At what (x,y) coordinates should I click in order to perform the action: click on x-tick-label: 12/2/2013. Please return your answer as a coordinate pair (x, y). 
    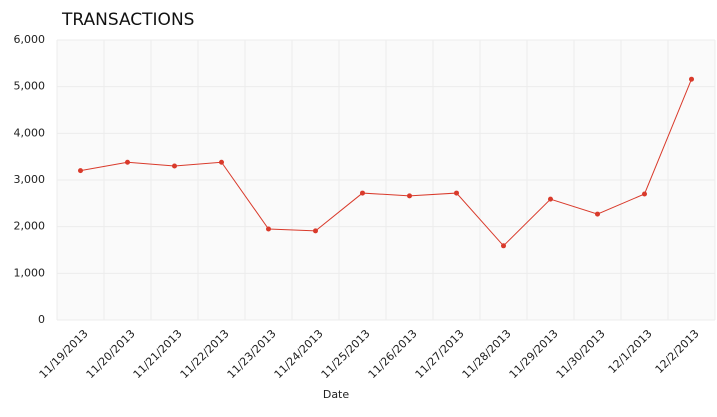
    Looking at the image, I should click on (677, 351).